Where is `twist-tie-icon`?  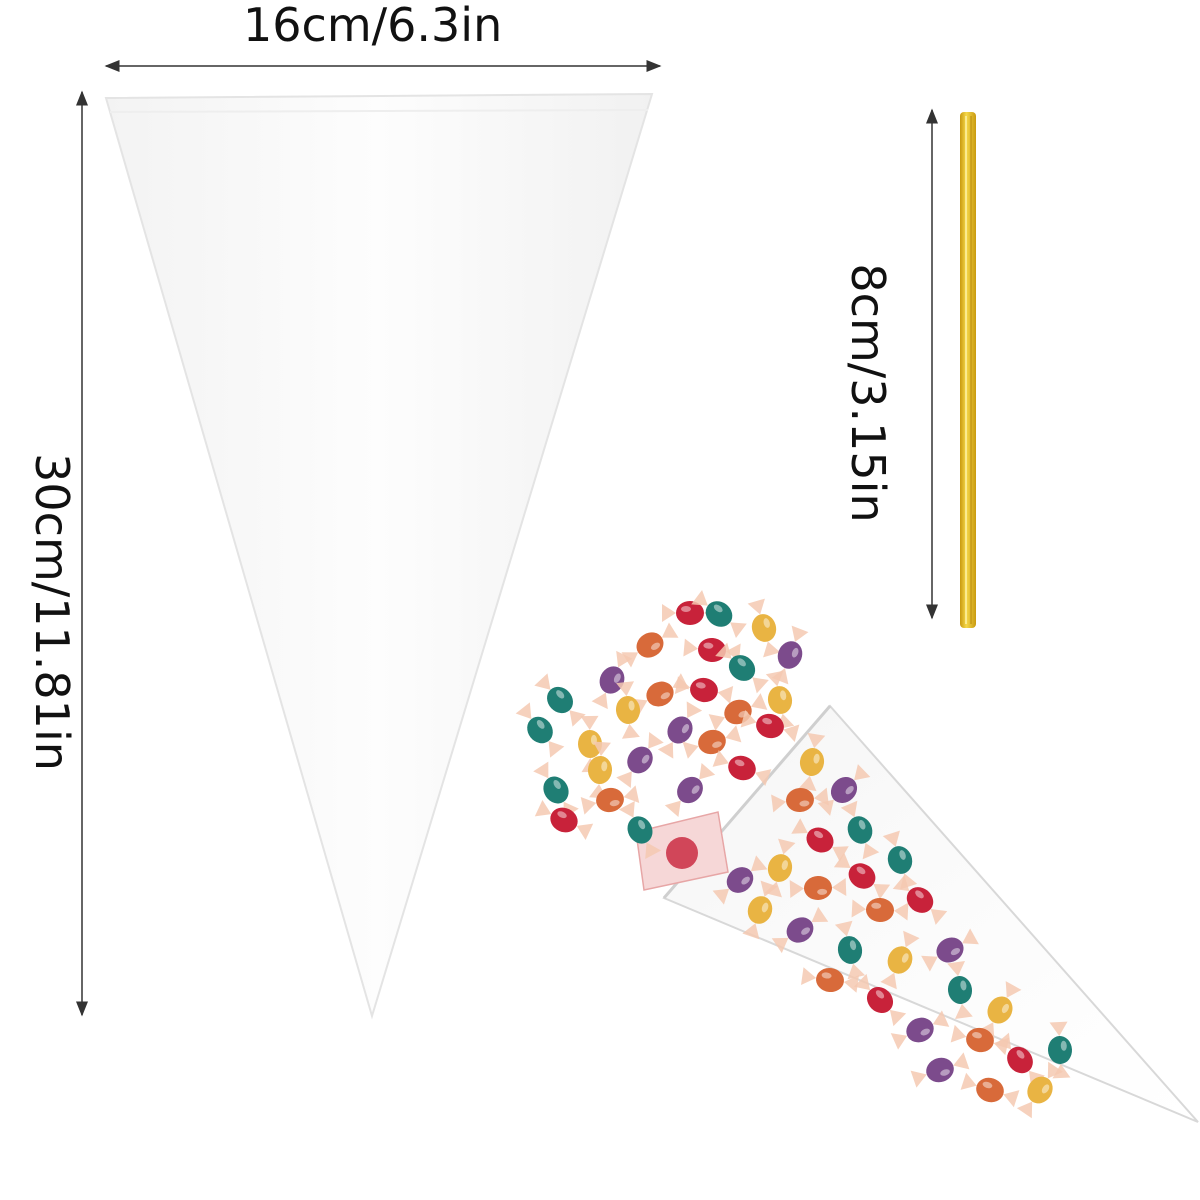
twist-tie-icon is located at coordinates (968, 370).